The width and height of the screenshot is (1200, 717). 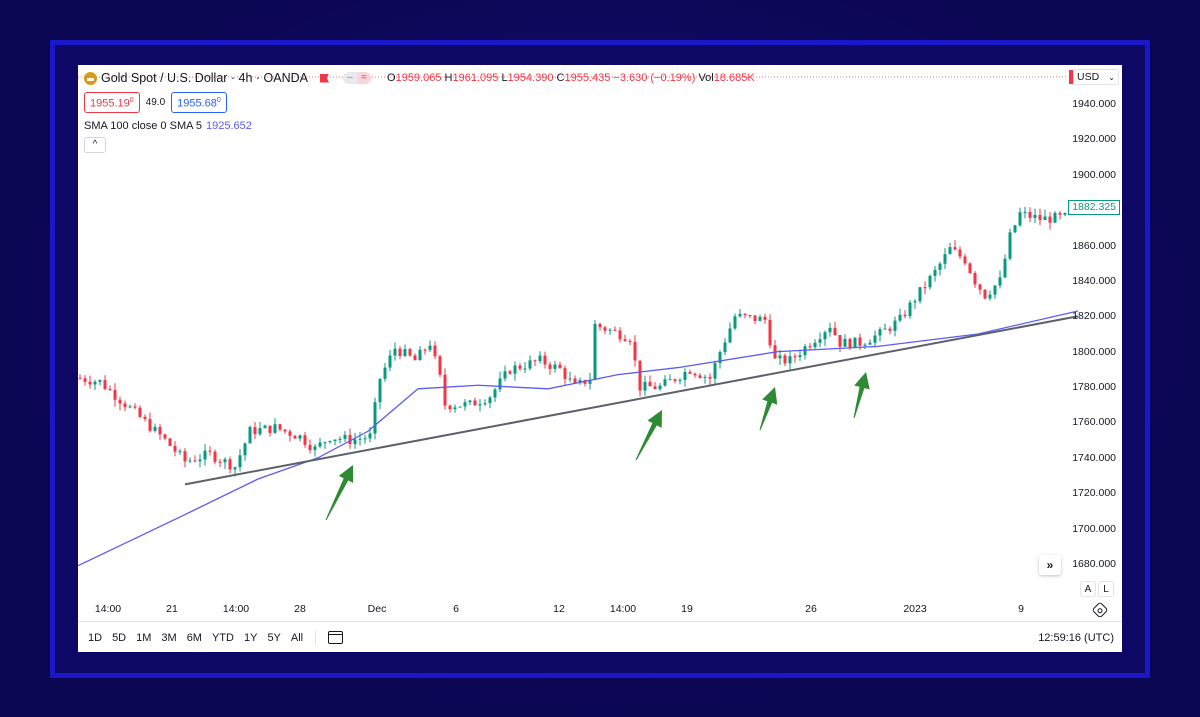 What do you see at coordinates (222, 637) in the screenshot?
I see `range-button-ytd: YTD` at bounding box center [222, 637].